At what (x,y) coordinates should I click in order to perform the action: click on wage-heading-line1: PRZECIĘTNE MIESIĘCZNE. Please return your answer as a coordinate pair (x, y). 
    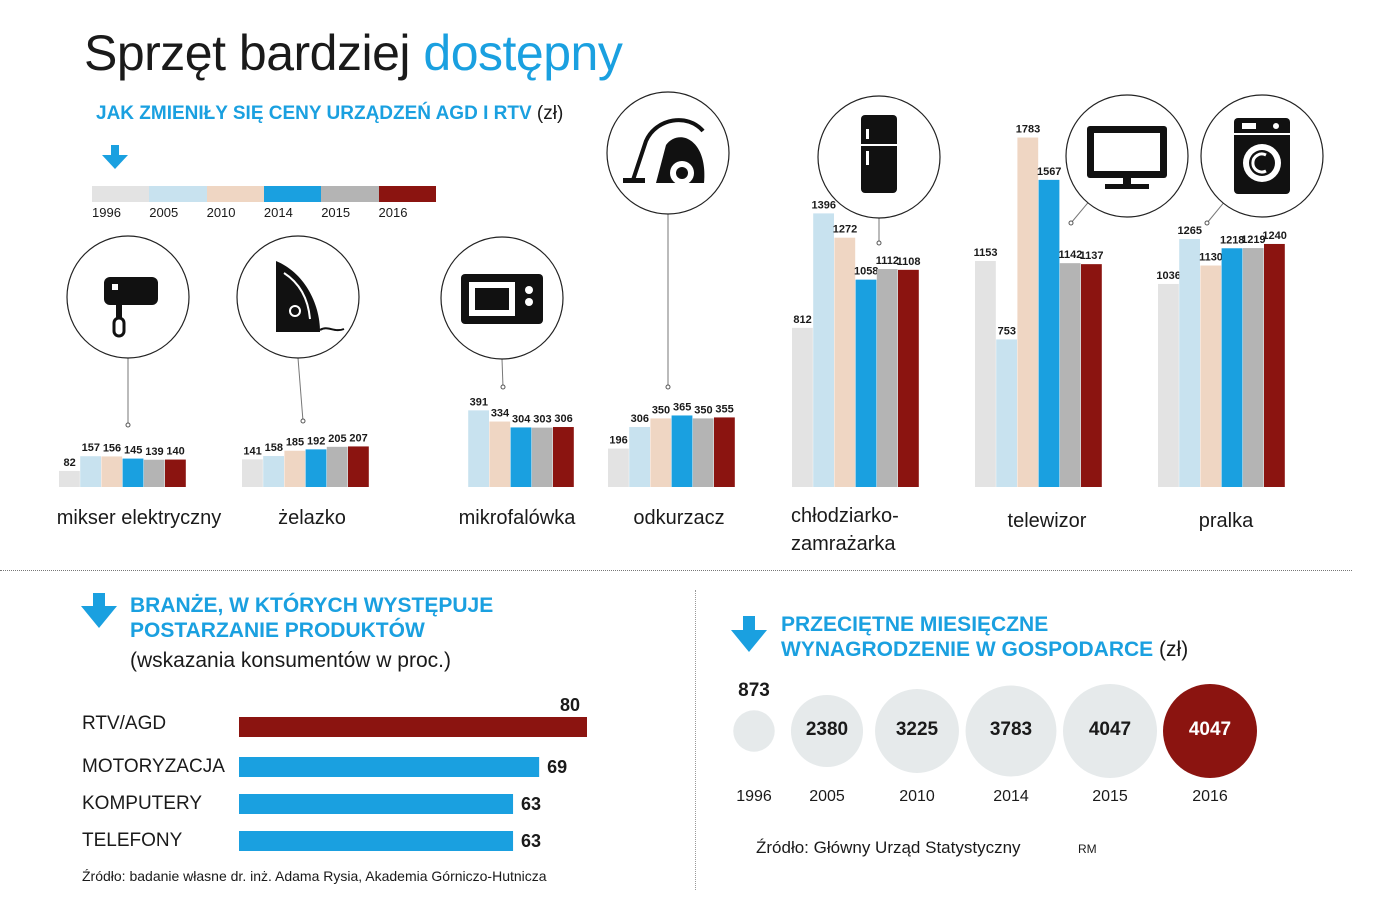
    Looking at the image, I should click on (915, 624).